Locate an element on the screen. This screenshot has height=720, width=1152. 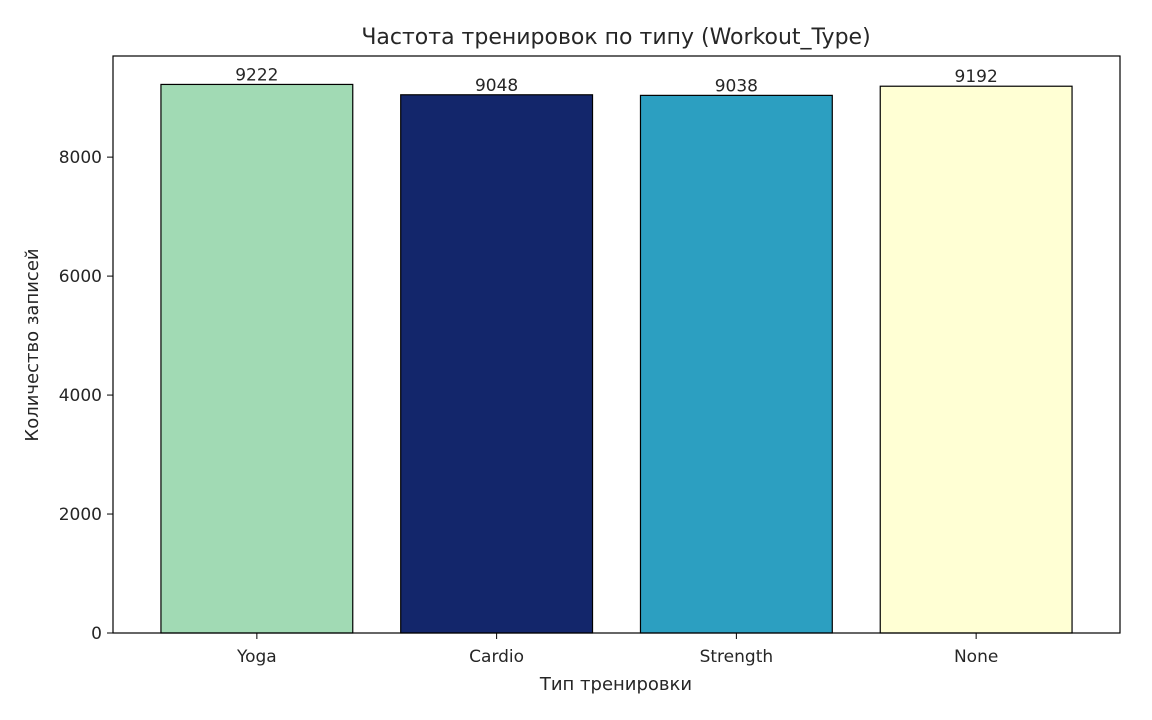
bar-value-label: 9222 is located at coordinates (256, 75).